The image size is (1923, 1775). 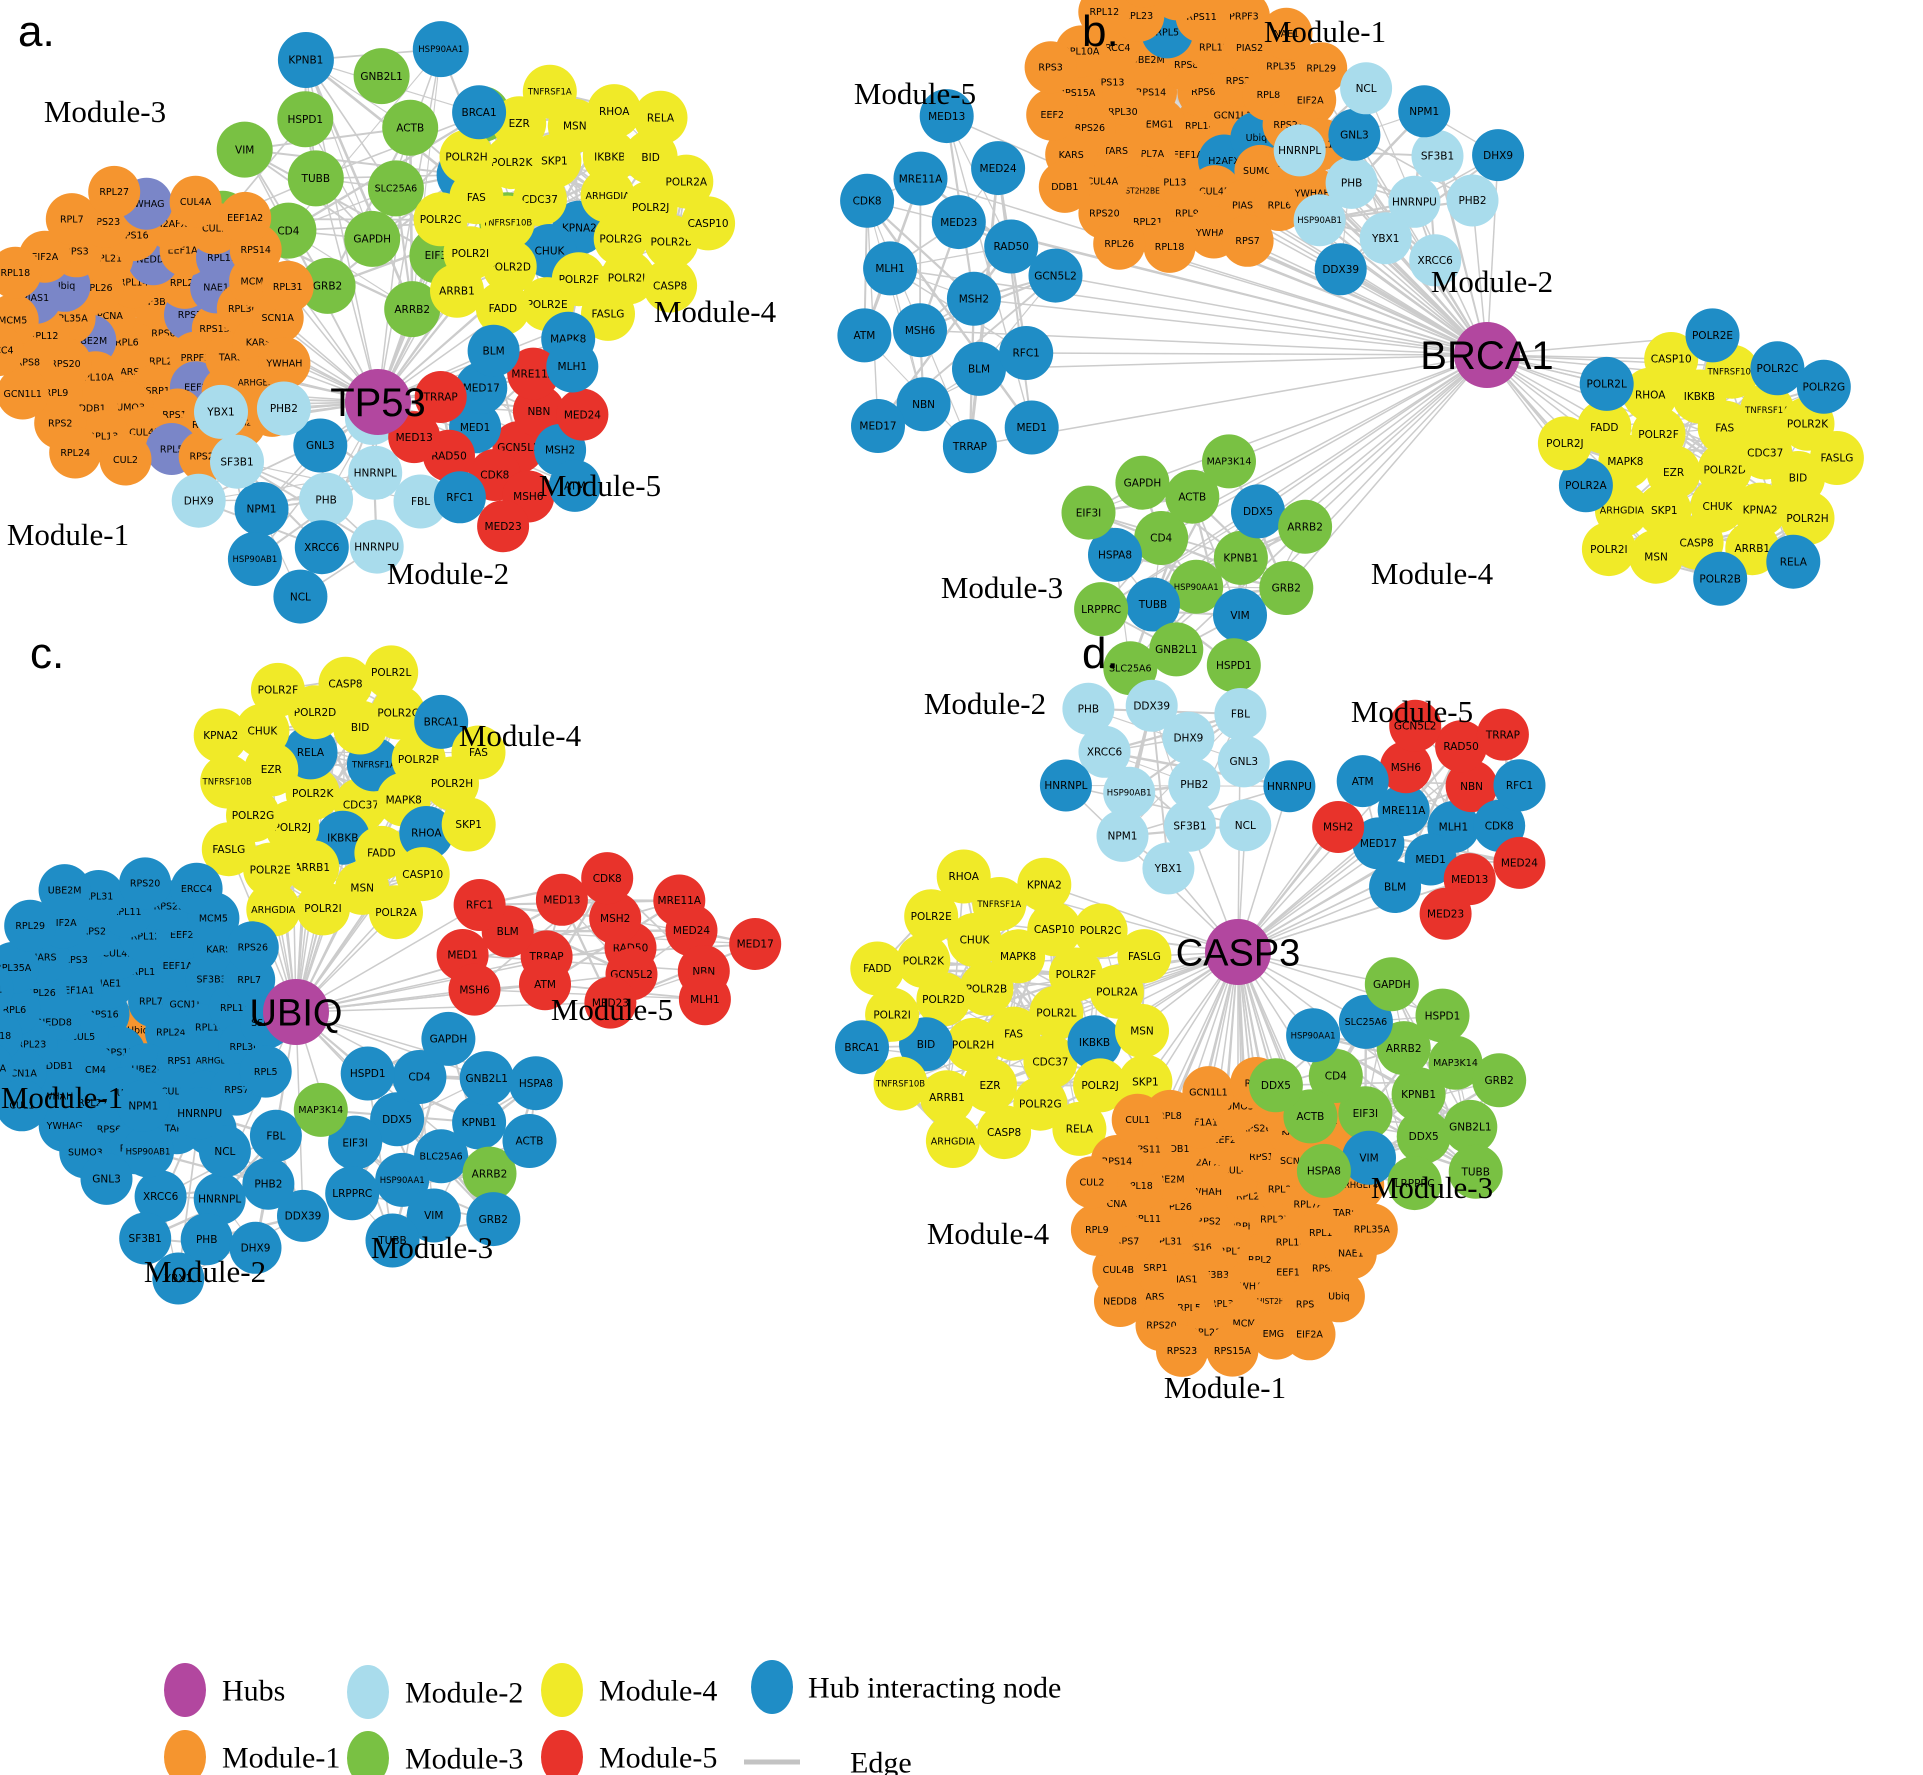 What do you see at coordinates (1824, 387) in the screenshot?
I see `node-label: POLR2G` at bounding box center [1824, 387].